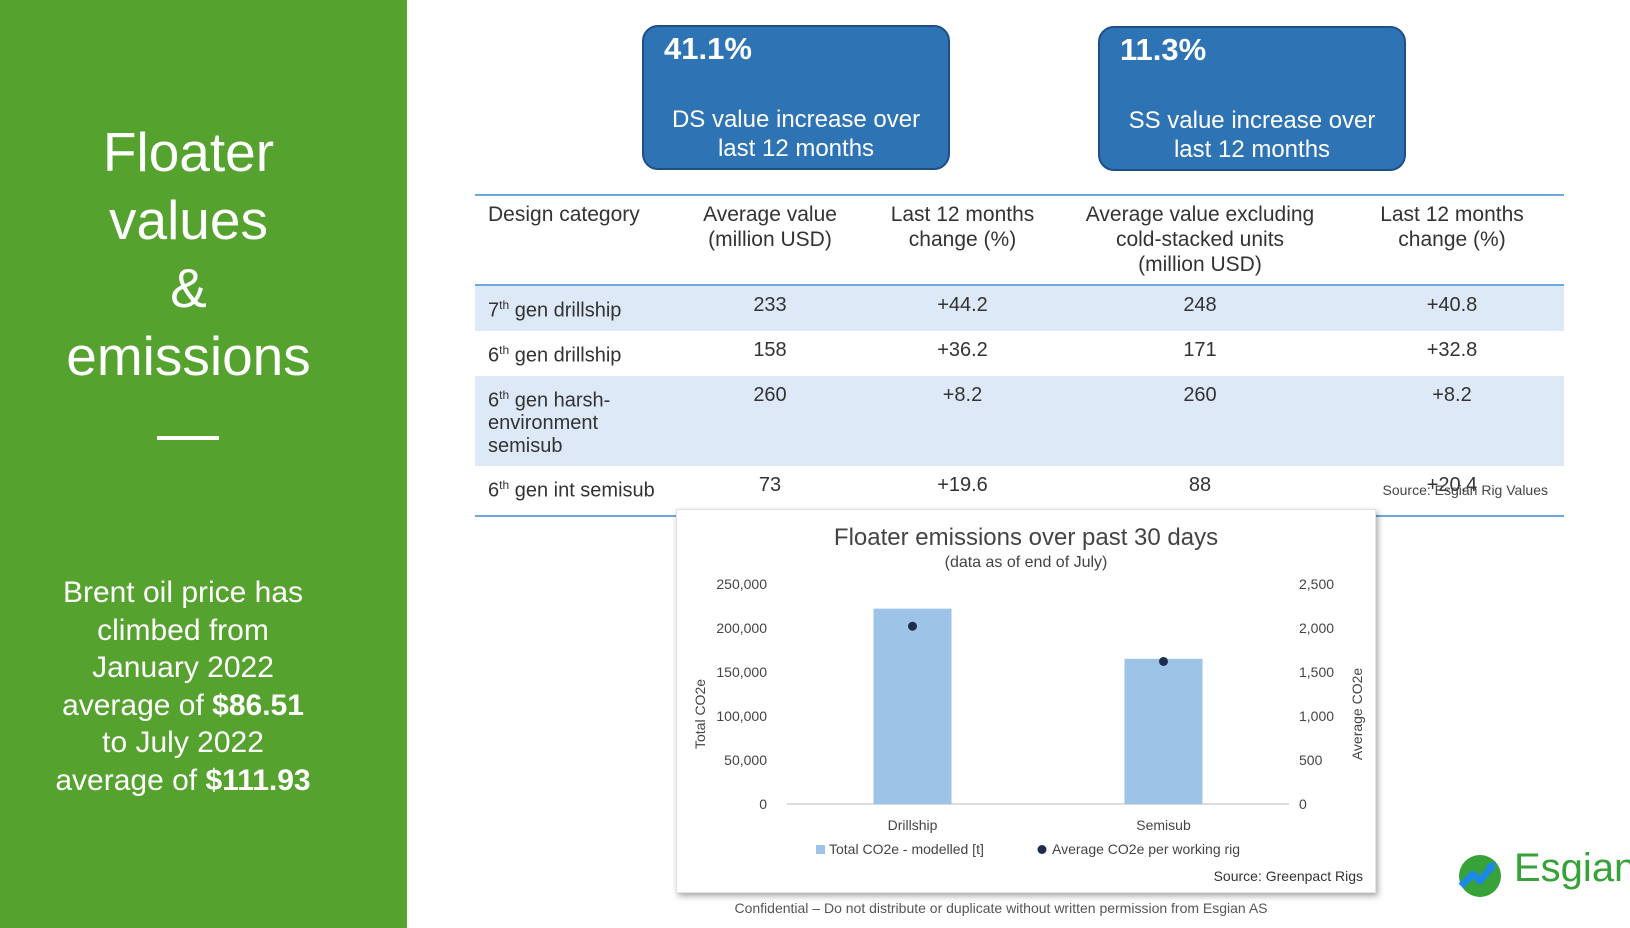 The width and height of the screenshot is (1630, 928). I want to click on avg-ex-value-cell: 260, so click(1200, 421).